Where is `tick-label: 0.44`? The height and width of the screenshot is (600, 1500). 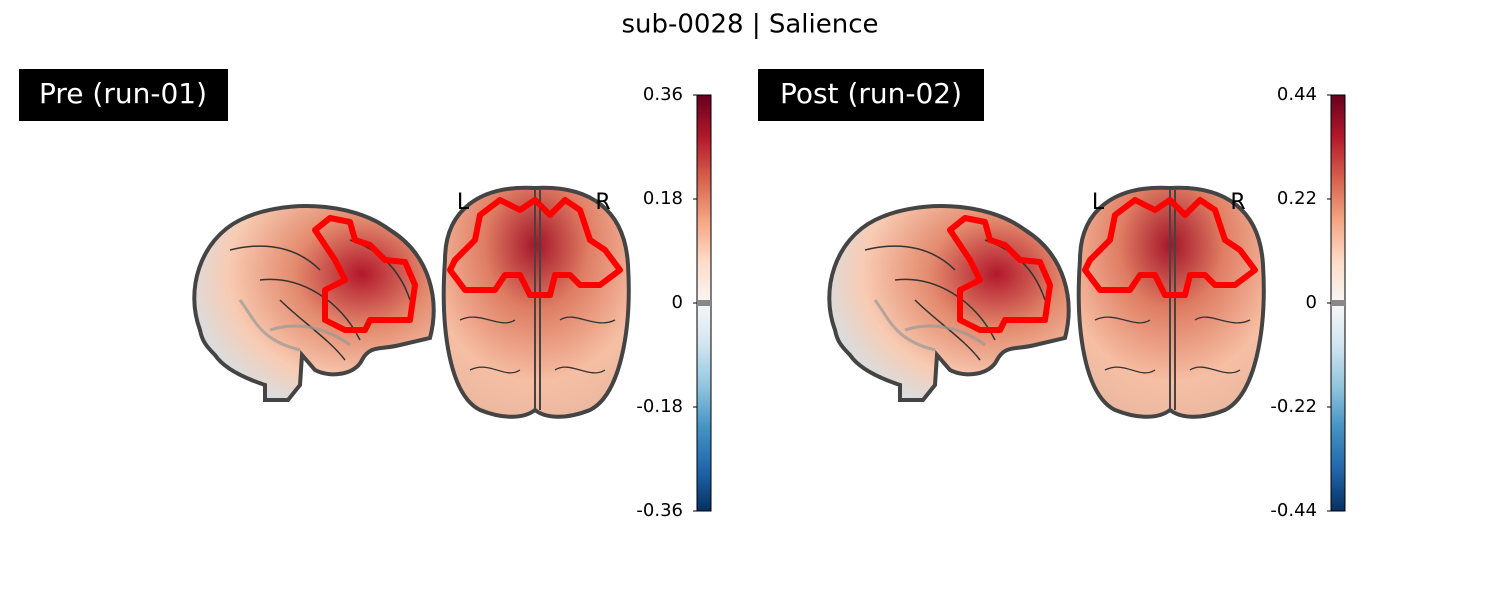
tick-label: 0.44 is located at coordinates (1297, 94).